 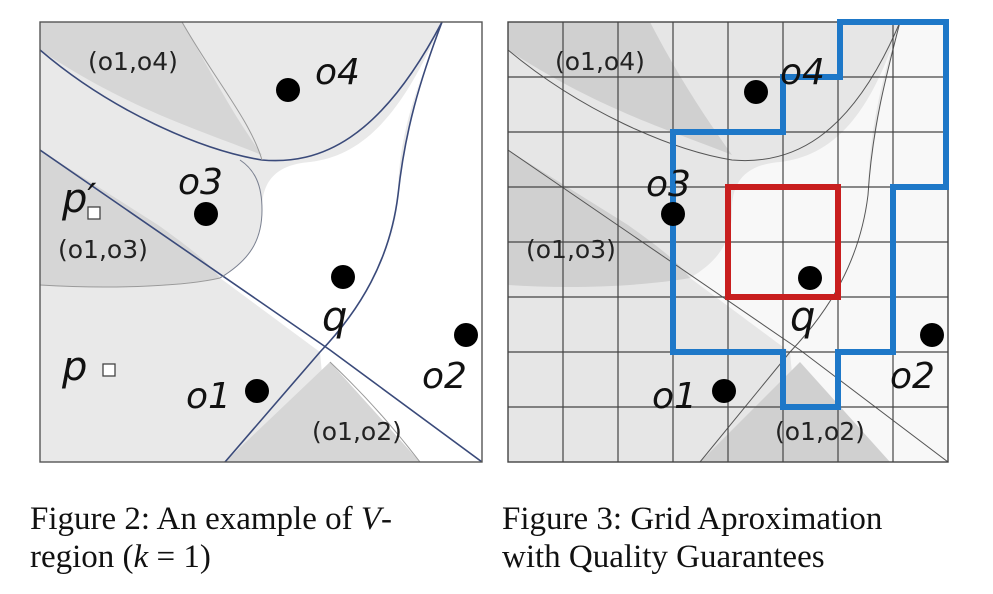 I want to click on fig3-point-o4, so click(x=756, y=92).